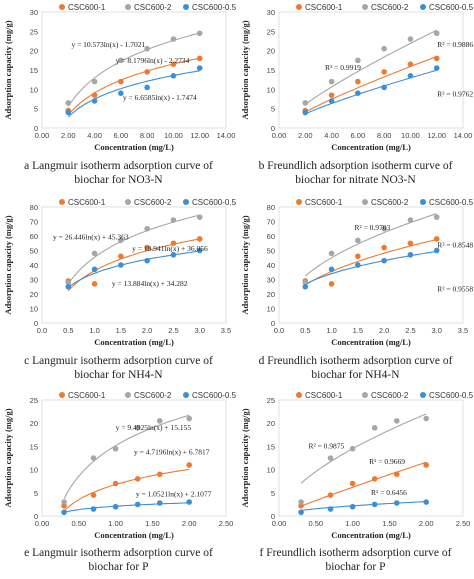 This screenshot has height=579, width=474. I want to click on x-tick-label: 0.5, so click(305, 330).